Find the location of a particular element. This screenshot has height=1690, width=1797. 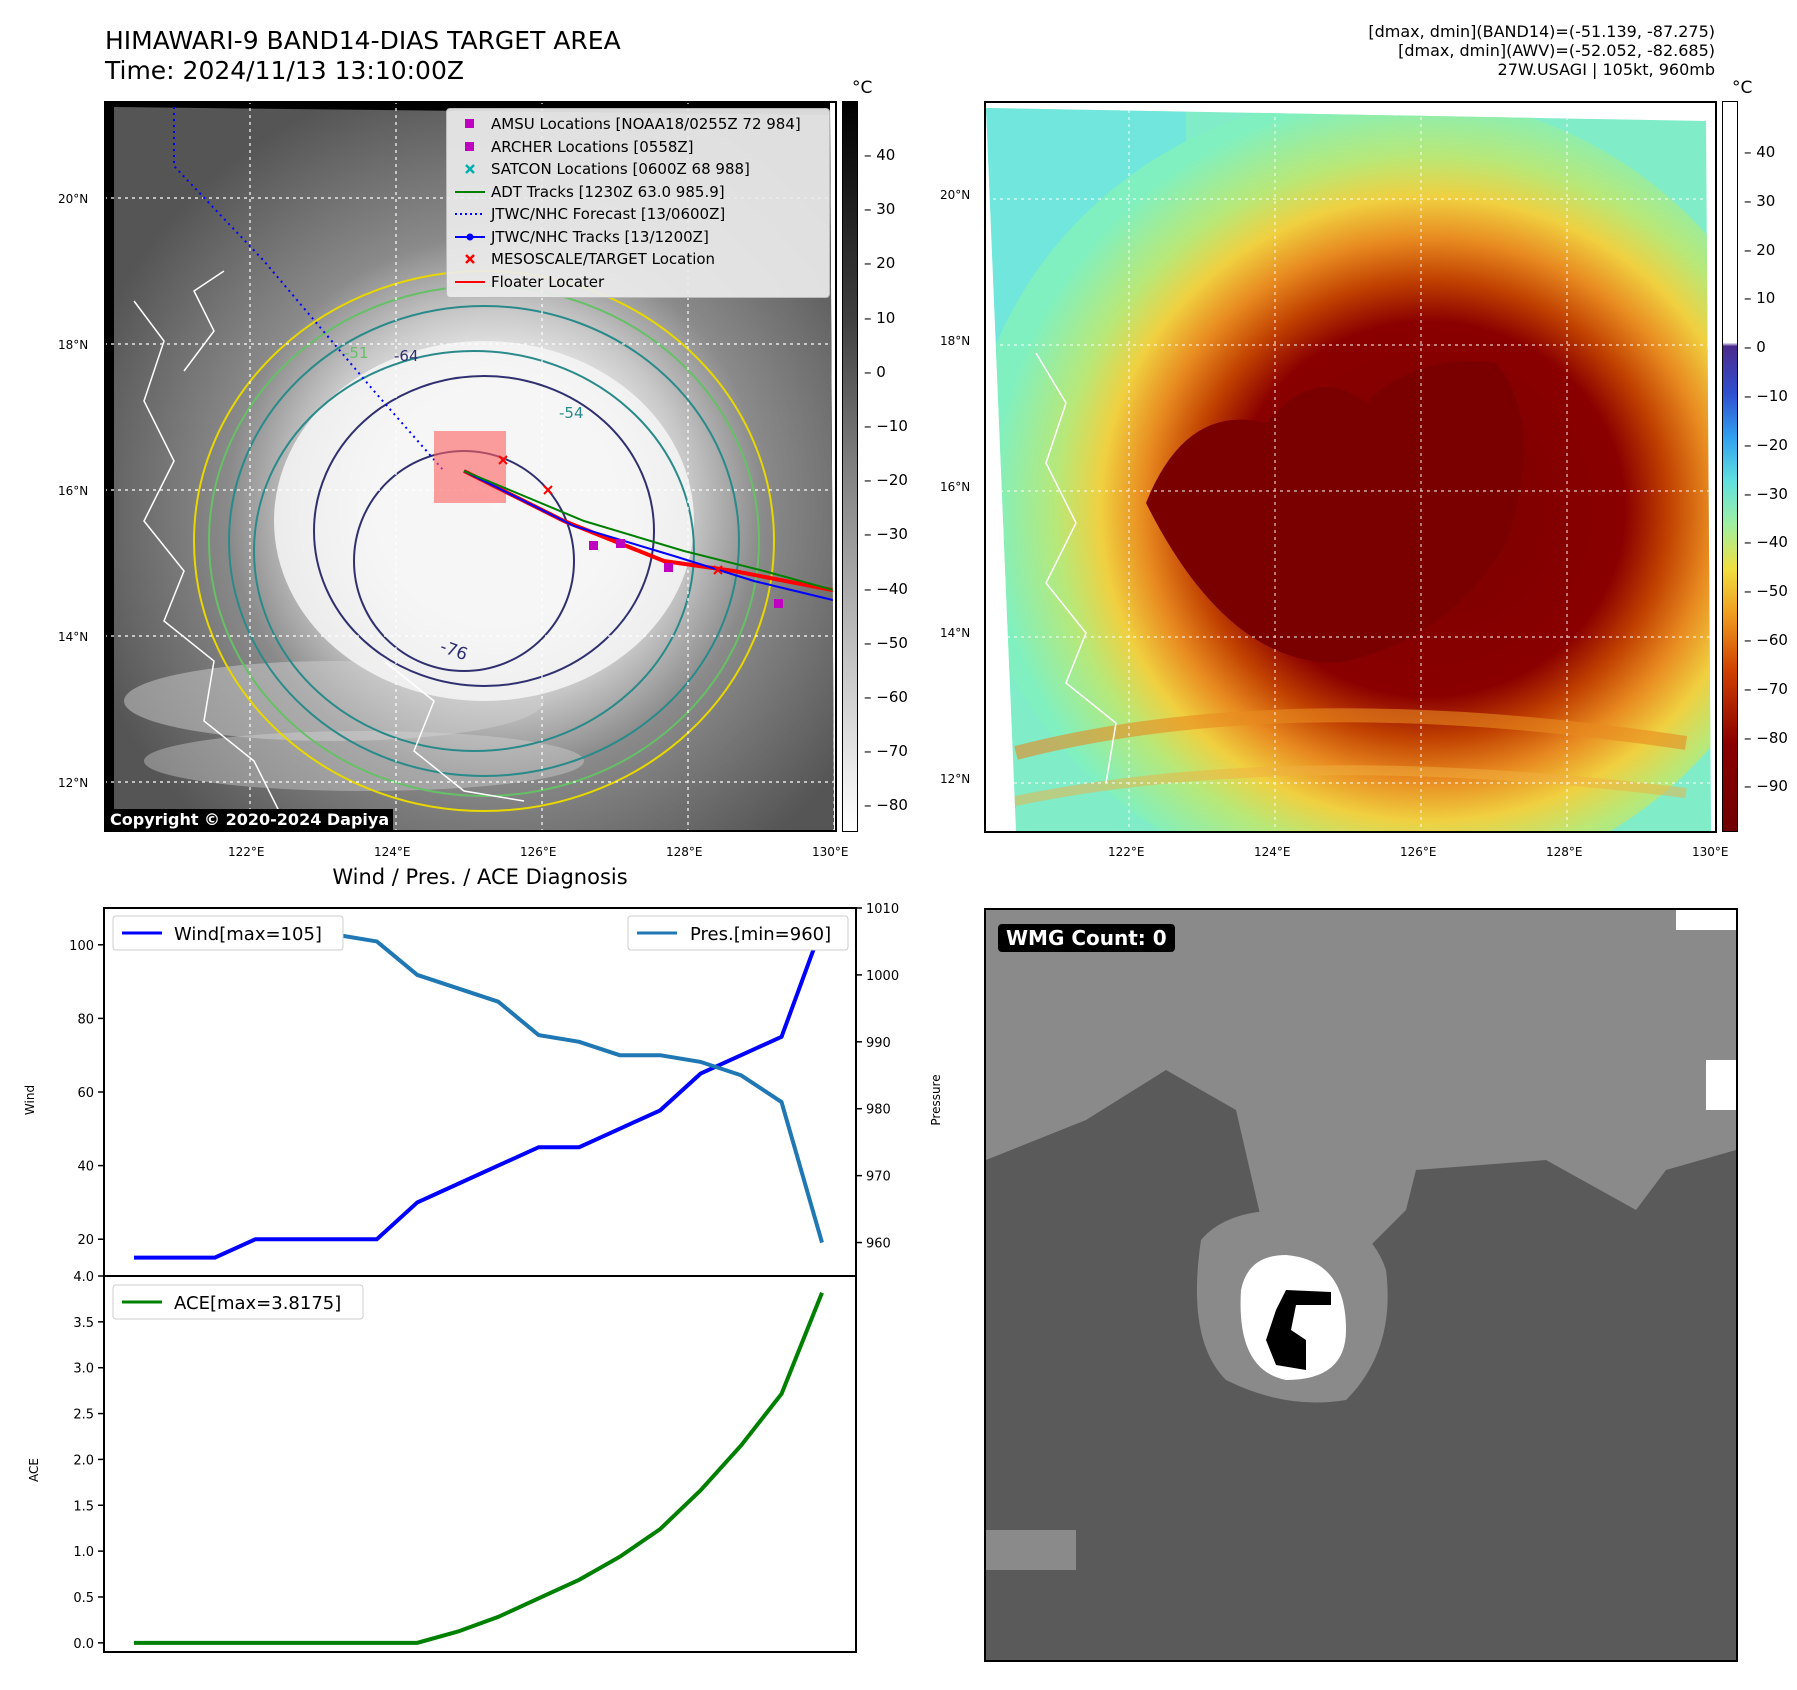

legend-label: SATCON Locations [0600Z 68 988] is located at coordinates (620, 169).